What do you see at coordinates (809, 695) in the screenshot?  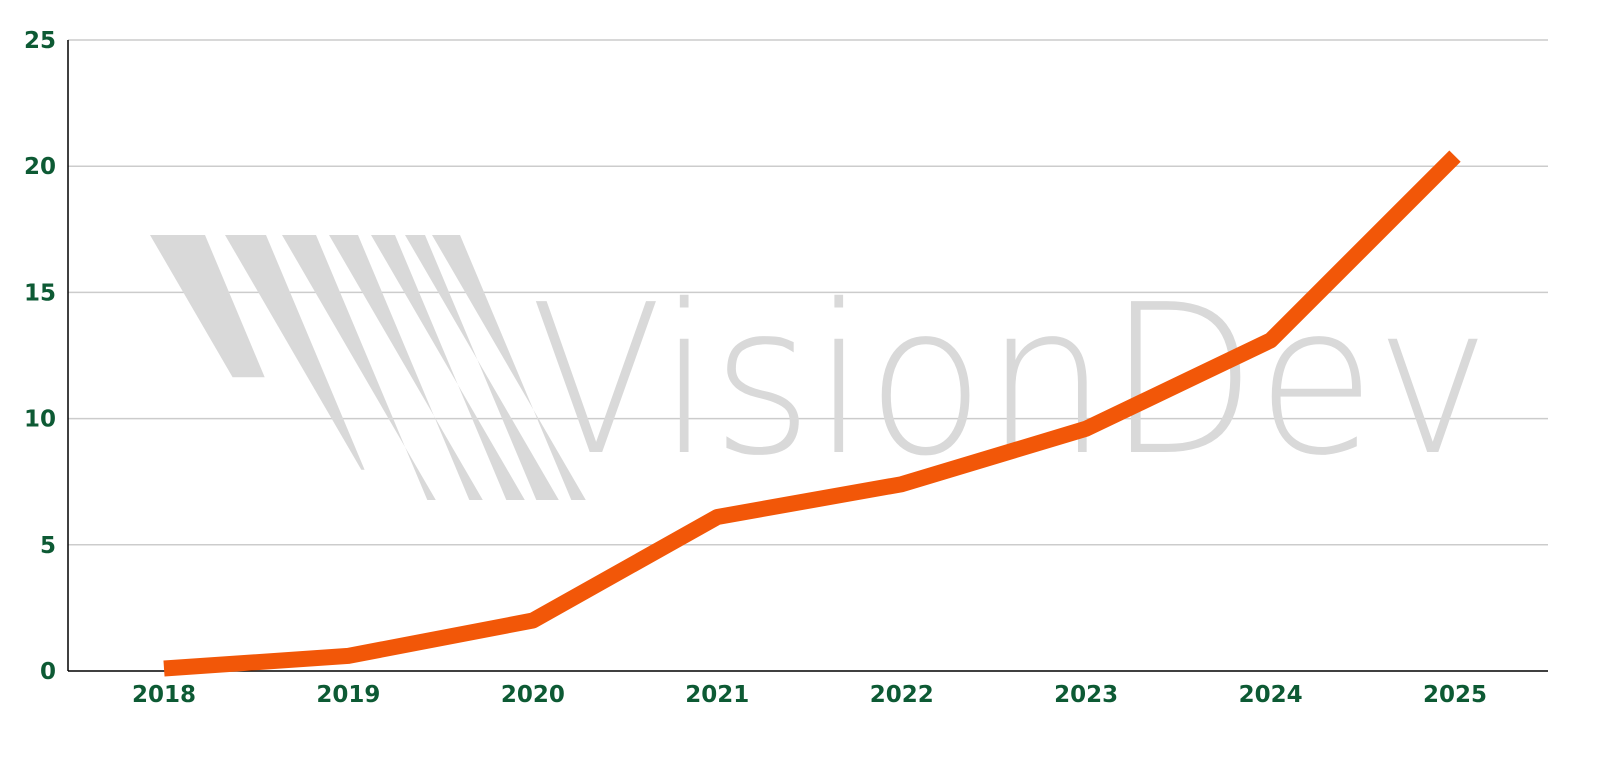 I see `x-tick-labels: 2018 2019 2020 2021 2022 2023 2024 2025` at bounding box center [809, 695].